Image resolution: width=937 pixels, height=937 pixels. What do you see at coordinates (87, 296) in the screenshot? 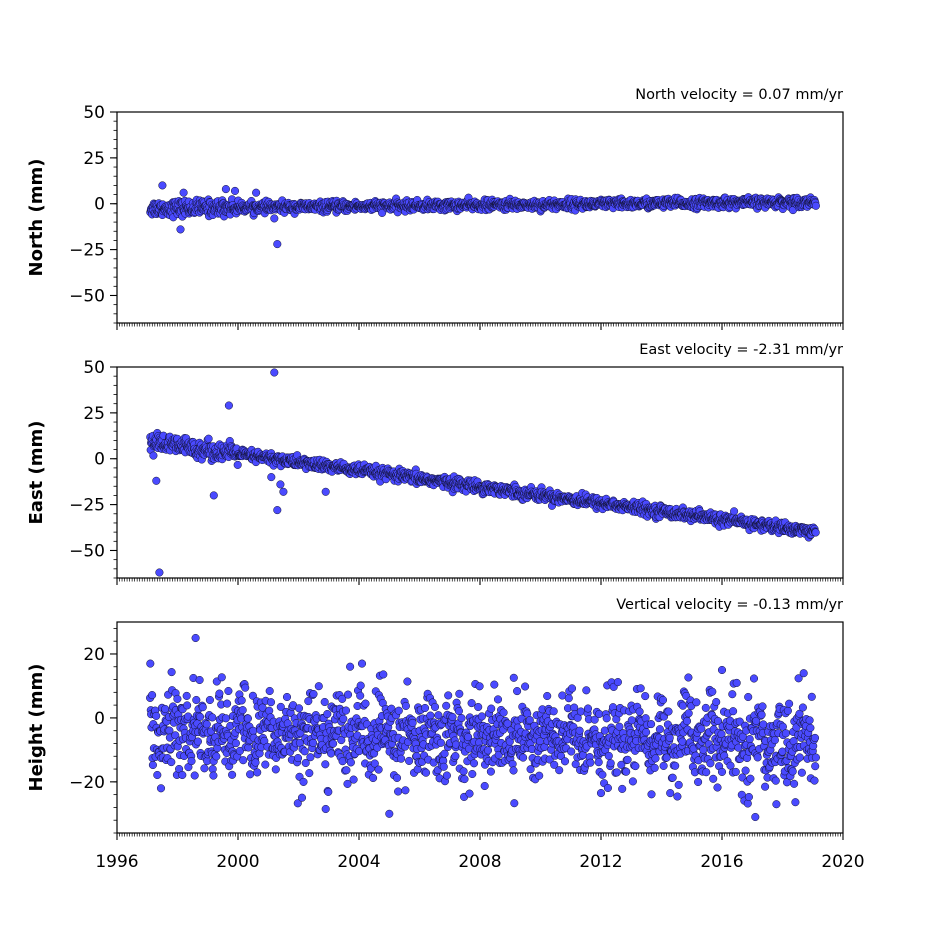
I see `y-tick-label: −50` at bounding box center [87, 296].